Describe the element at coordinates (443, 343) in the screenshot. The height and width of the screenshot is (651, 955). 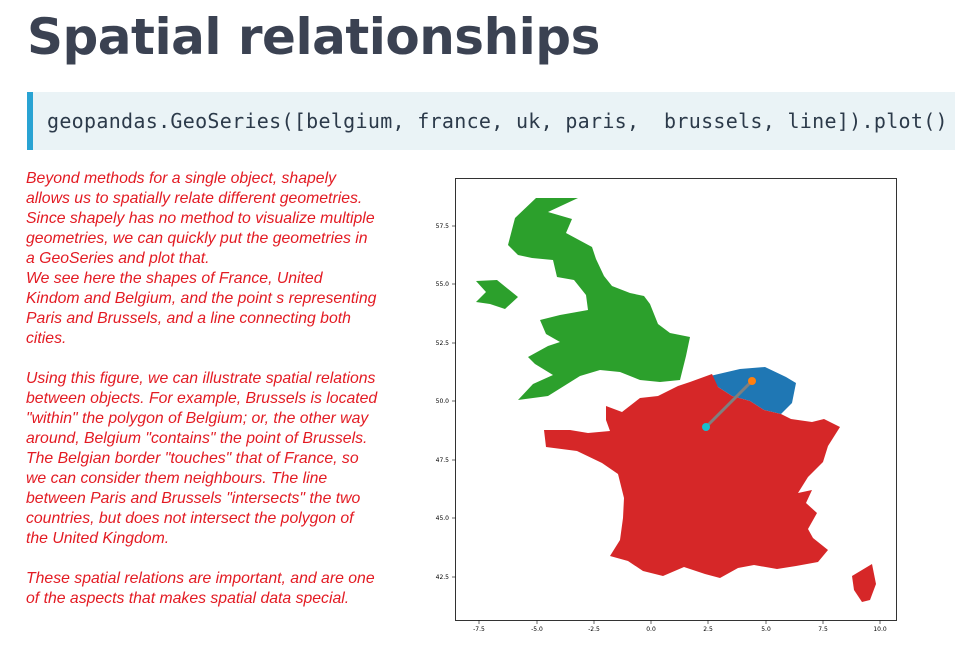
I see `y-tick-label: 52.5` at that location.